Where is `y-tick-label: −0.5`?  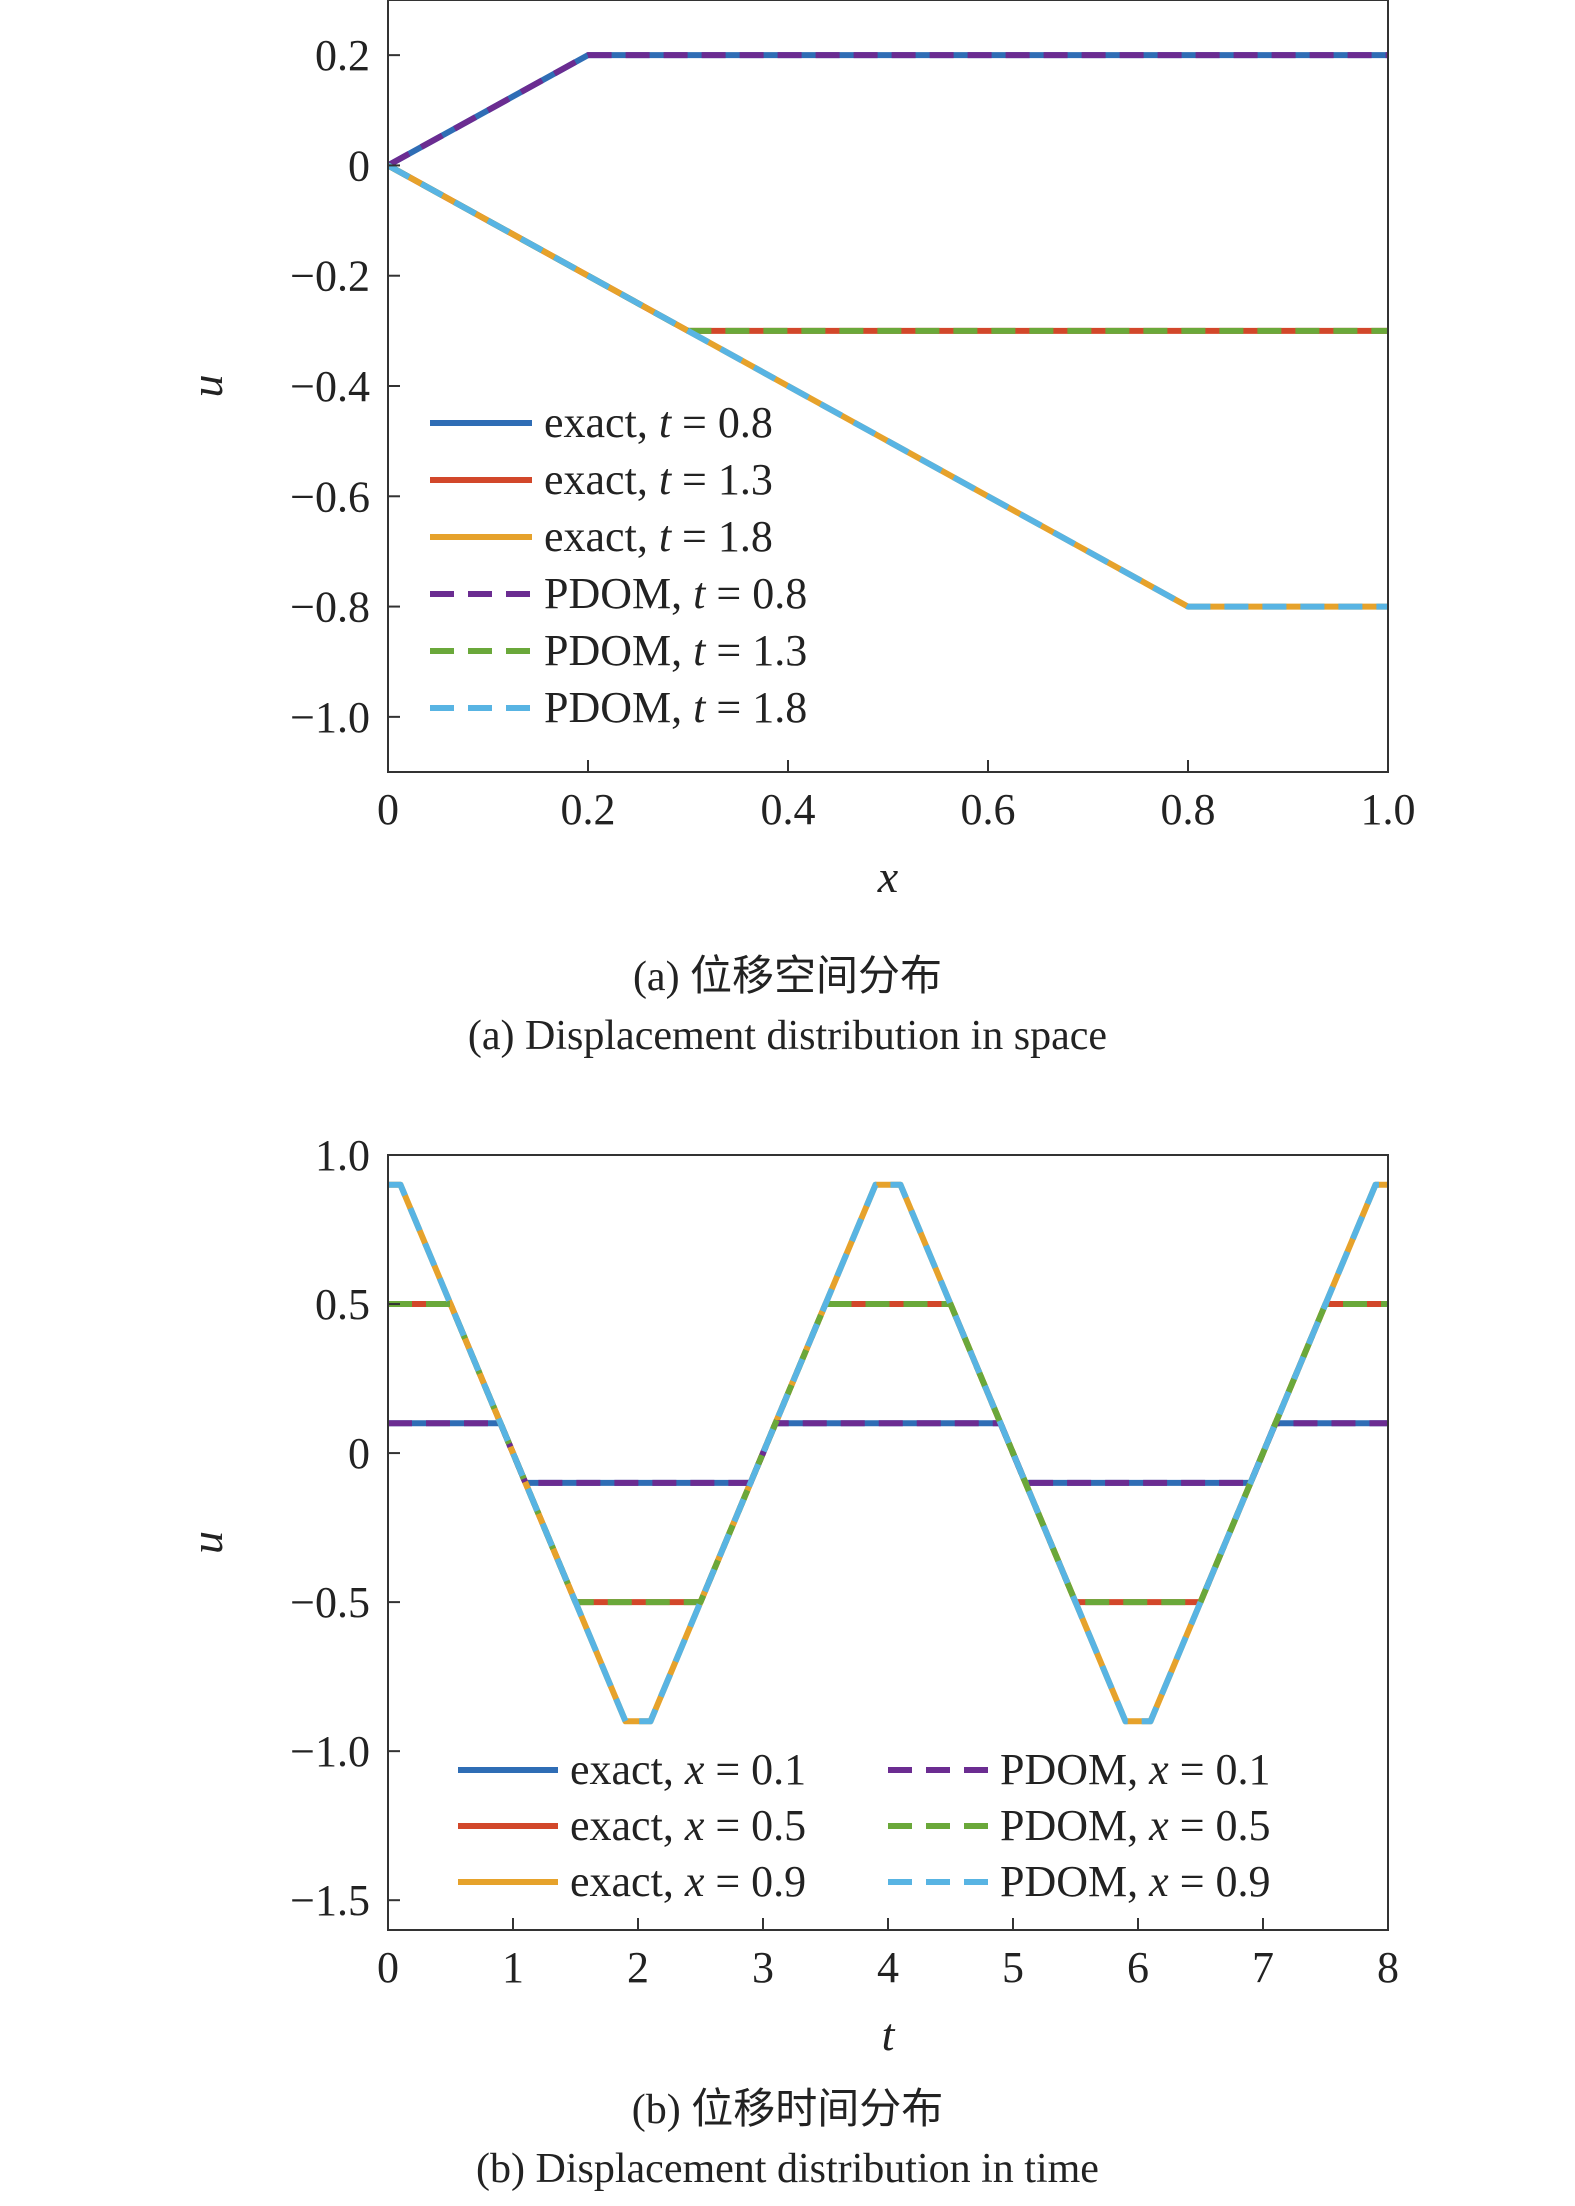 y-tick-label: −0.5 is located at coordinates (330, 1602).